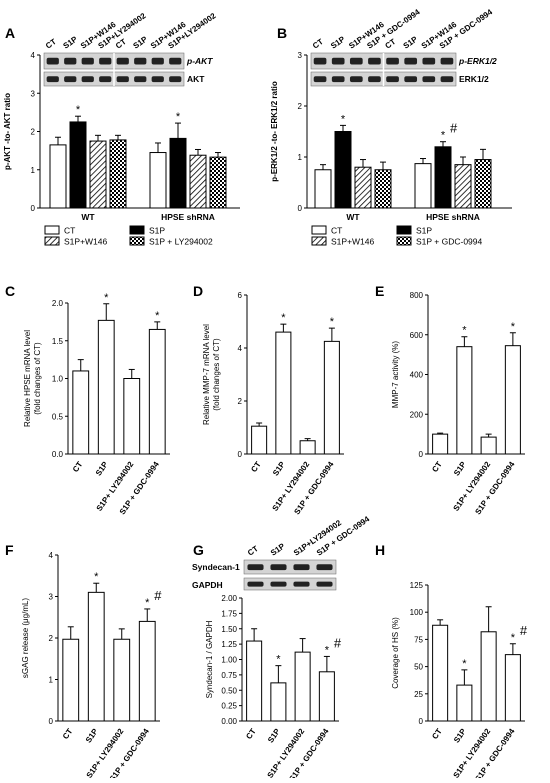 The width and height of the screenshot is (550, 783). Describe the element at coordinates (336, 231) in the screenshot. I see `legend-label-B: CT` at that location.